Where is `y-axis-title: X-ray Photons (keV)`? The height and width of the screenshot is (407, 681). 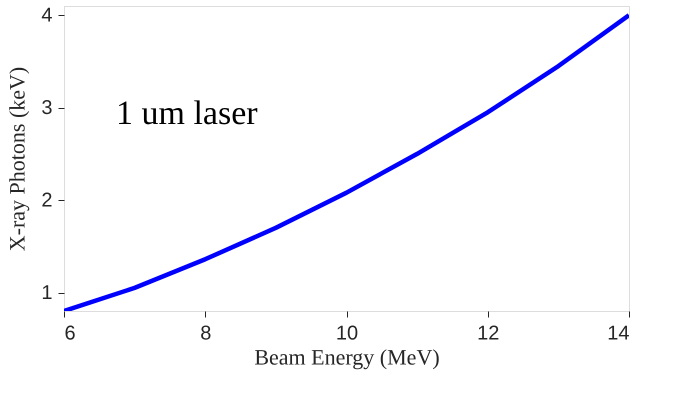 y-axis-title: X-ray Photons (keV) is located at coordinates (17, 159).